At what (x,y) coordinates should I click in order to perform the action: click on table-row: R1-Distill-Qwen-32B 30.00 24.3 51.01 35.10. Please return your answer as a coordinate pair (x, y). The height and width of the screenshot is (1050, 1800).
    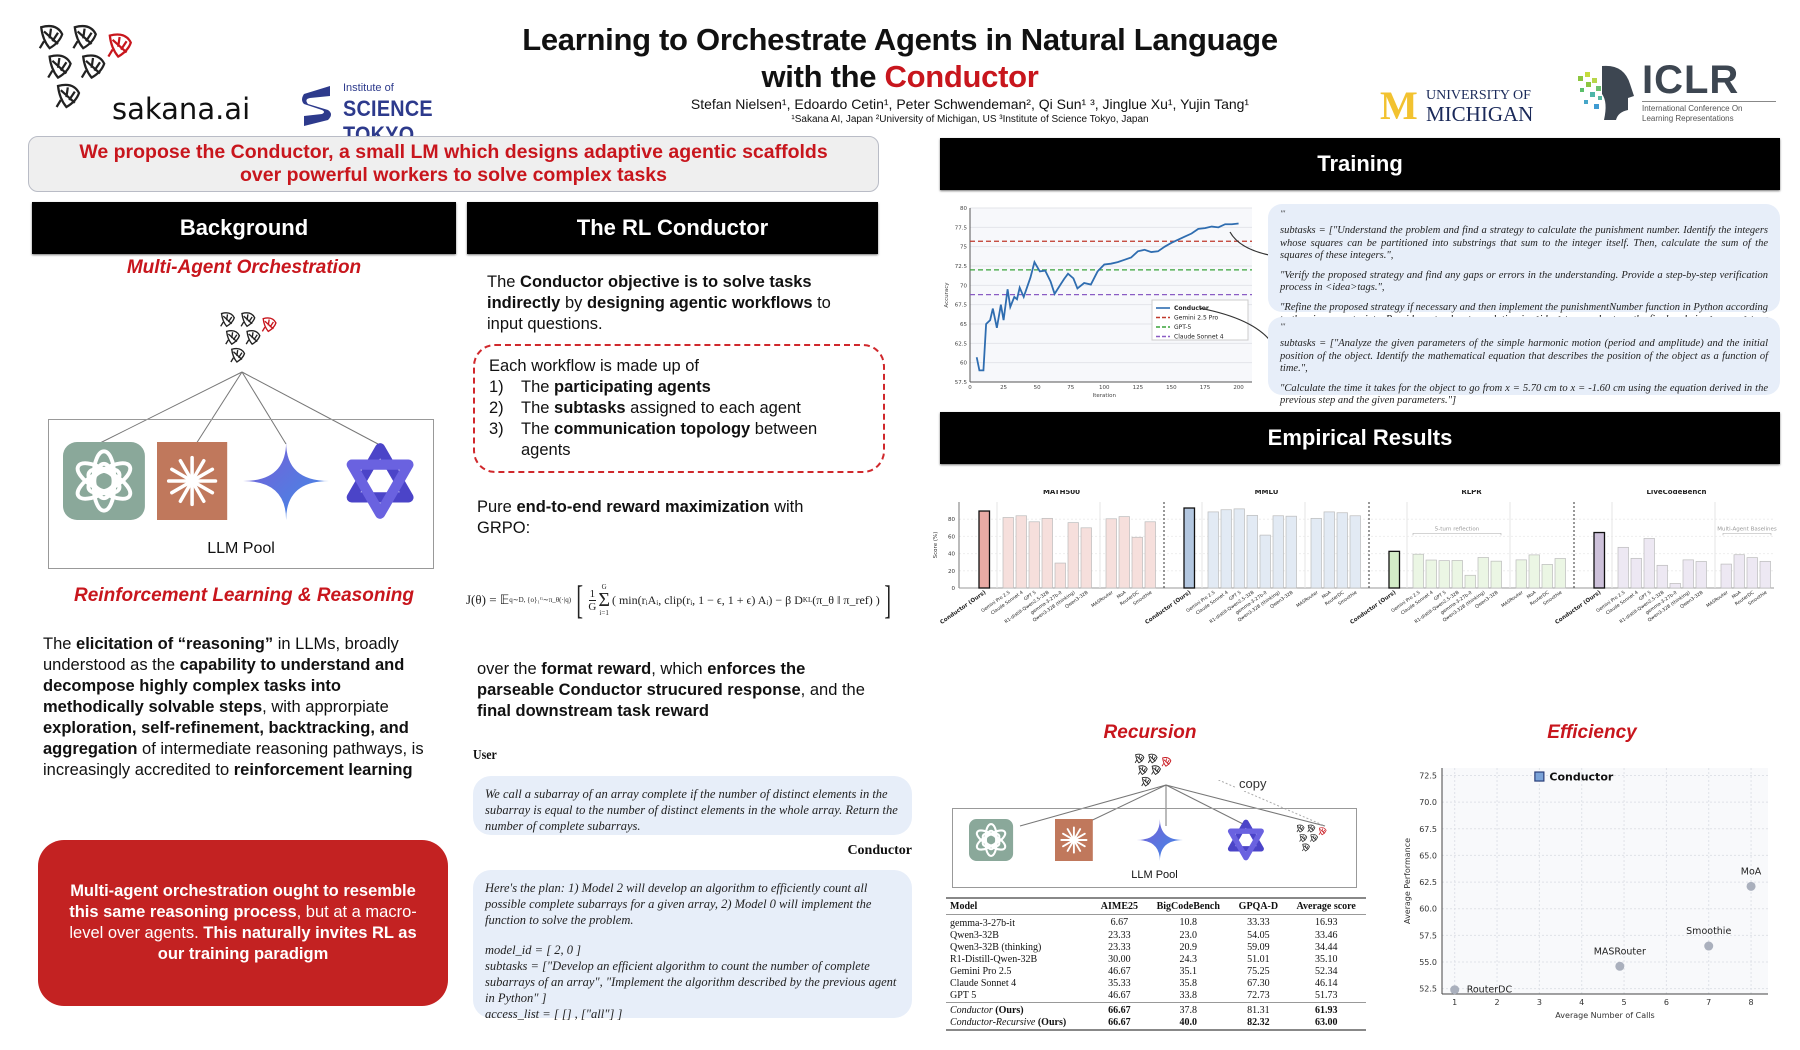
    Looking at the image, I should click on (1156, 960).